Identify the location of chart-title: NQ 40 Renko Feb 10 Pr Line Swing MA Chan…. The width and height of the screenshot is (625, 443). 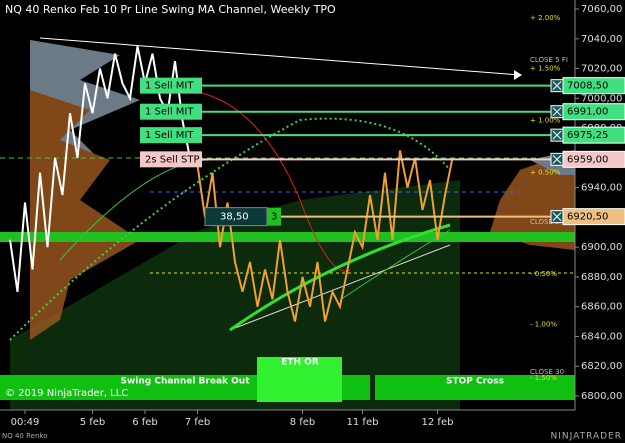
(170, 9).